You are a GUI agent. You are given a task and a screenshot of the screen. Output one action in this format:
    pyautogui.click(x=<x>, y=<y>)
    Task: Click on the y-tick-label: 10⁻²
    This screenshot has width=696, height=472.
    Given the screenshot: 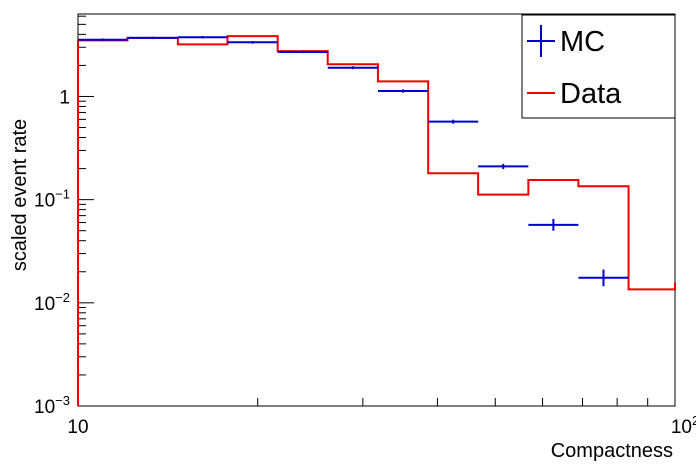 What is the action you would take?
    pyautogui.click(x=52, y=302)
    